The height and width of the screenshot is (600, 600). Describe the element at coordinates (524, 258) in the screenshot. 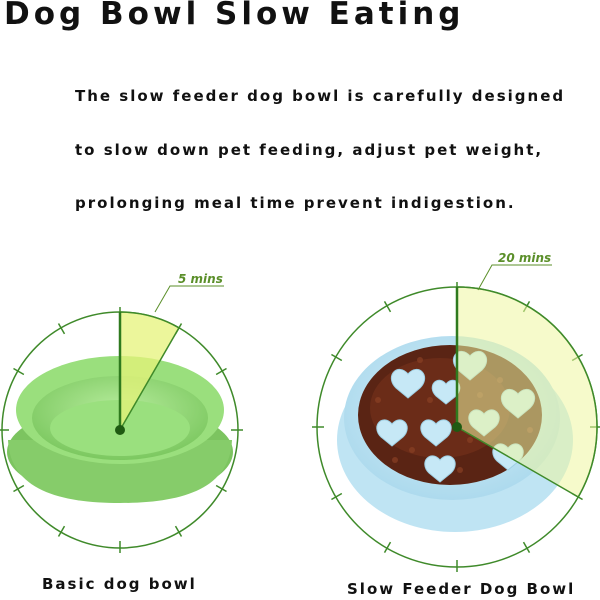

I see `time-label: 20 mins` at that location.